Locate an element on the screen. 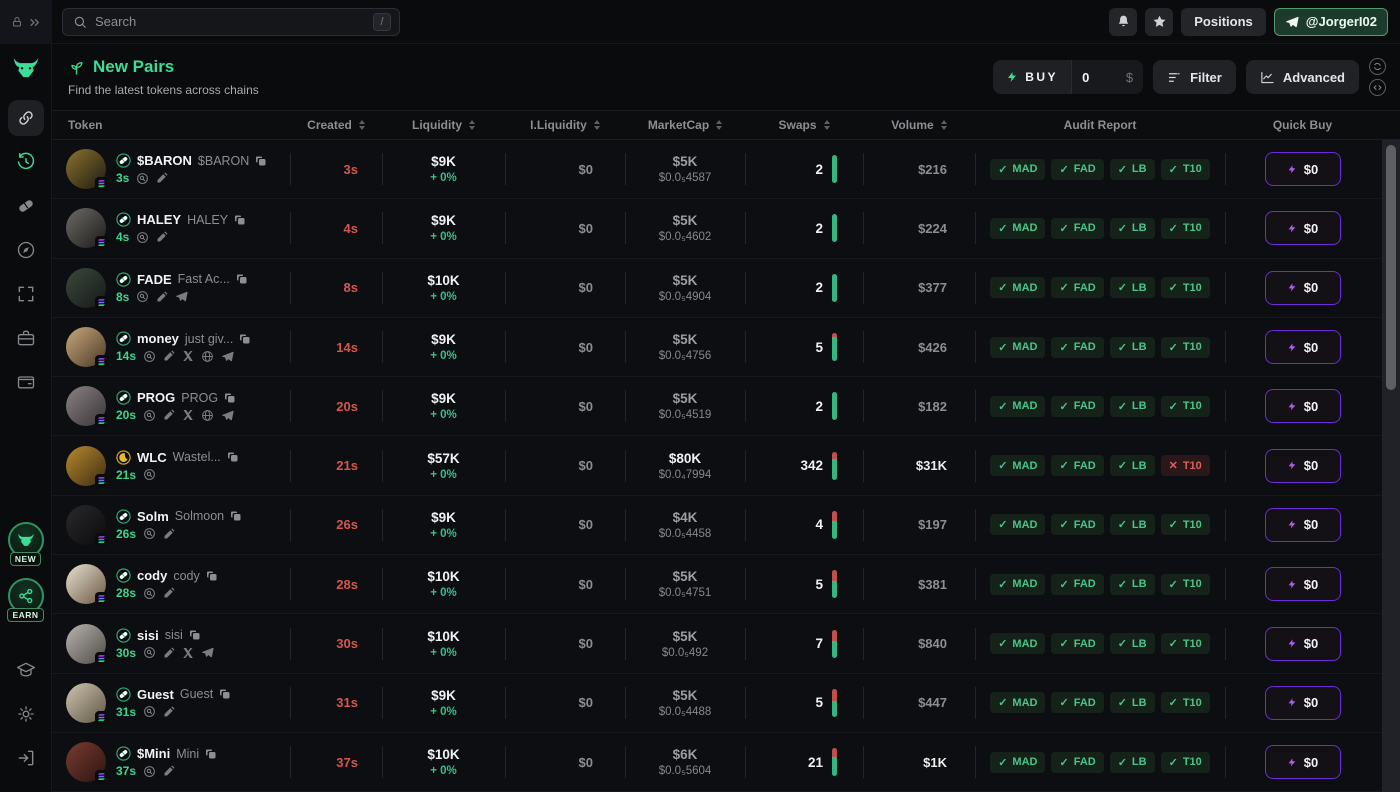 This screenshot has height=792, width=1400. sidebar-item-pill is located at coordinates (26, 206).